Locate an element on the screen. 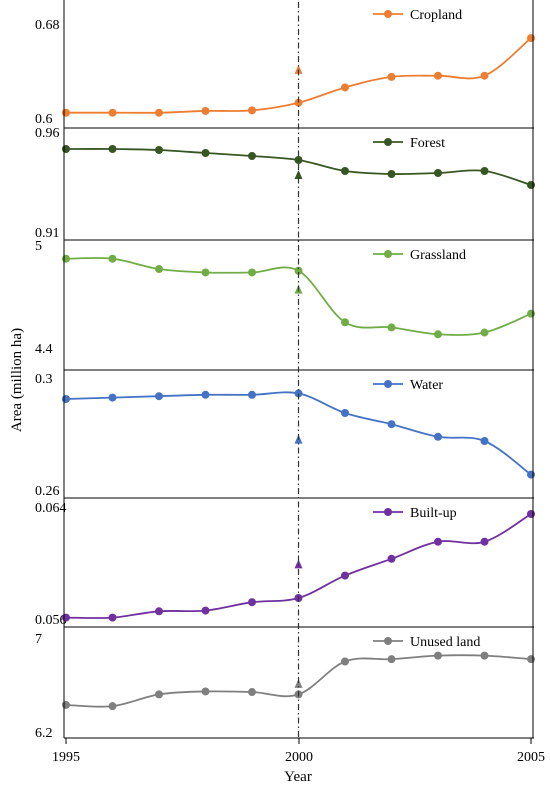 This screenshot has width=550, height=790. y-tick-label: 0.26 is located at coordinates (47, 491).